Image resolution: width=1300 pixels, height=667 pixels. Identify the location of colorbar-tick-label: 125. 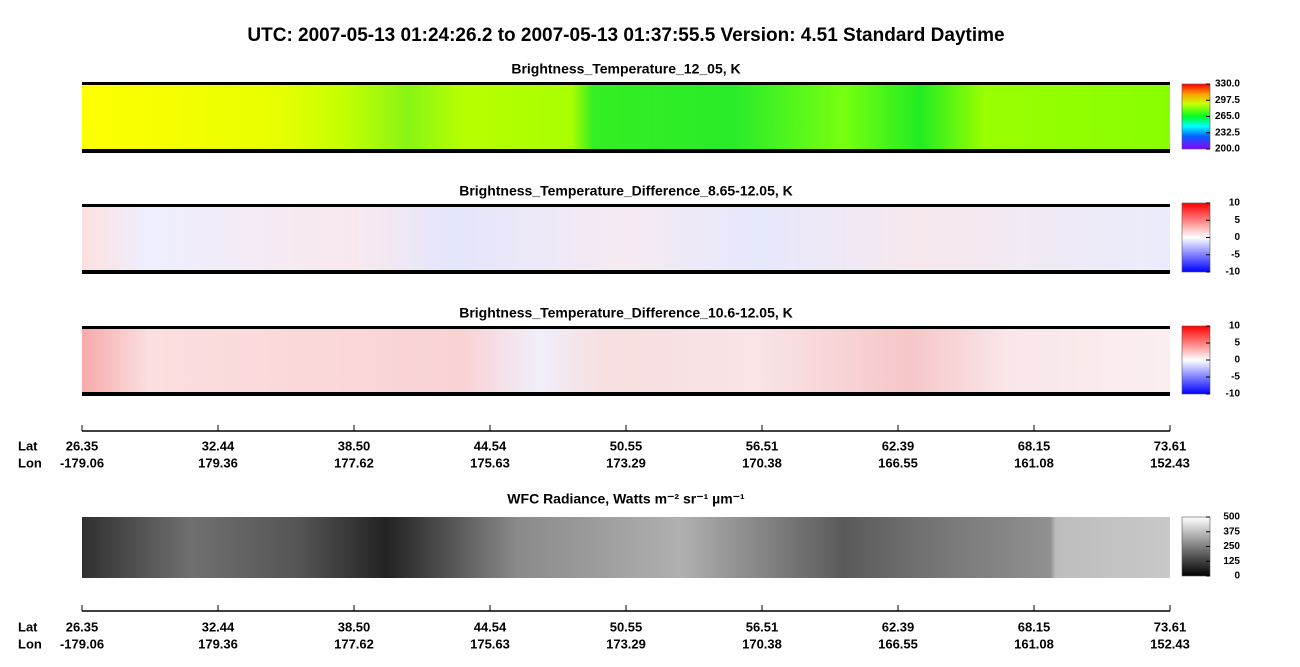
(1231, 561).